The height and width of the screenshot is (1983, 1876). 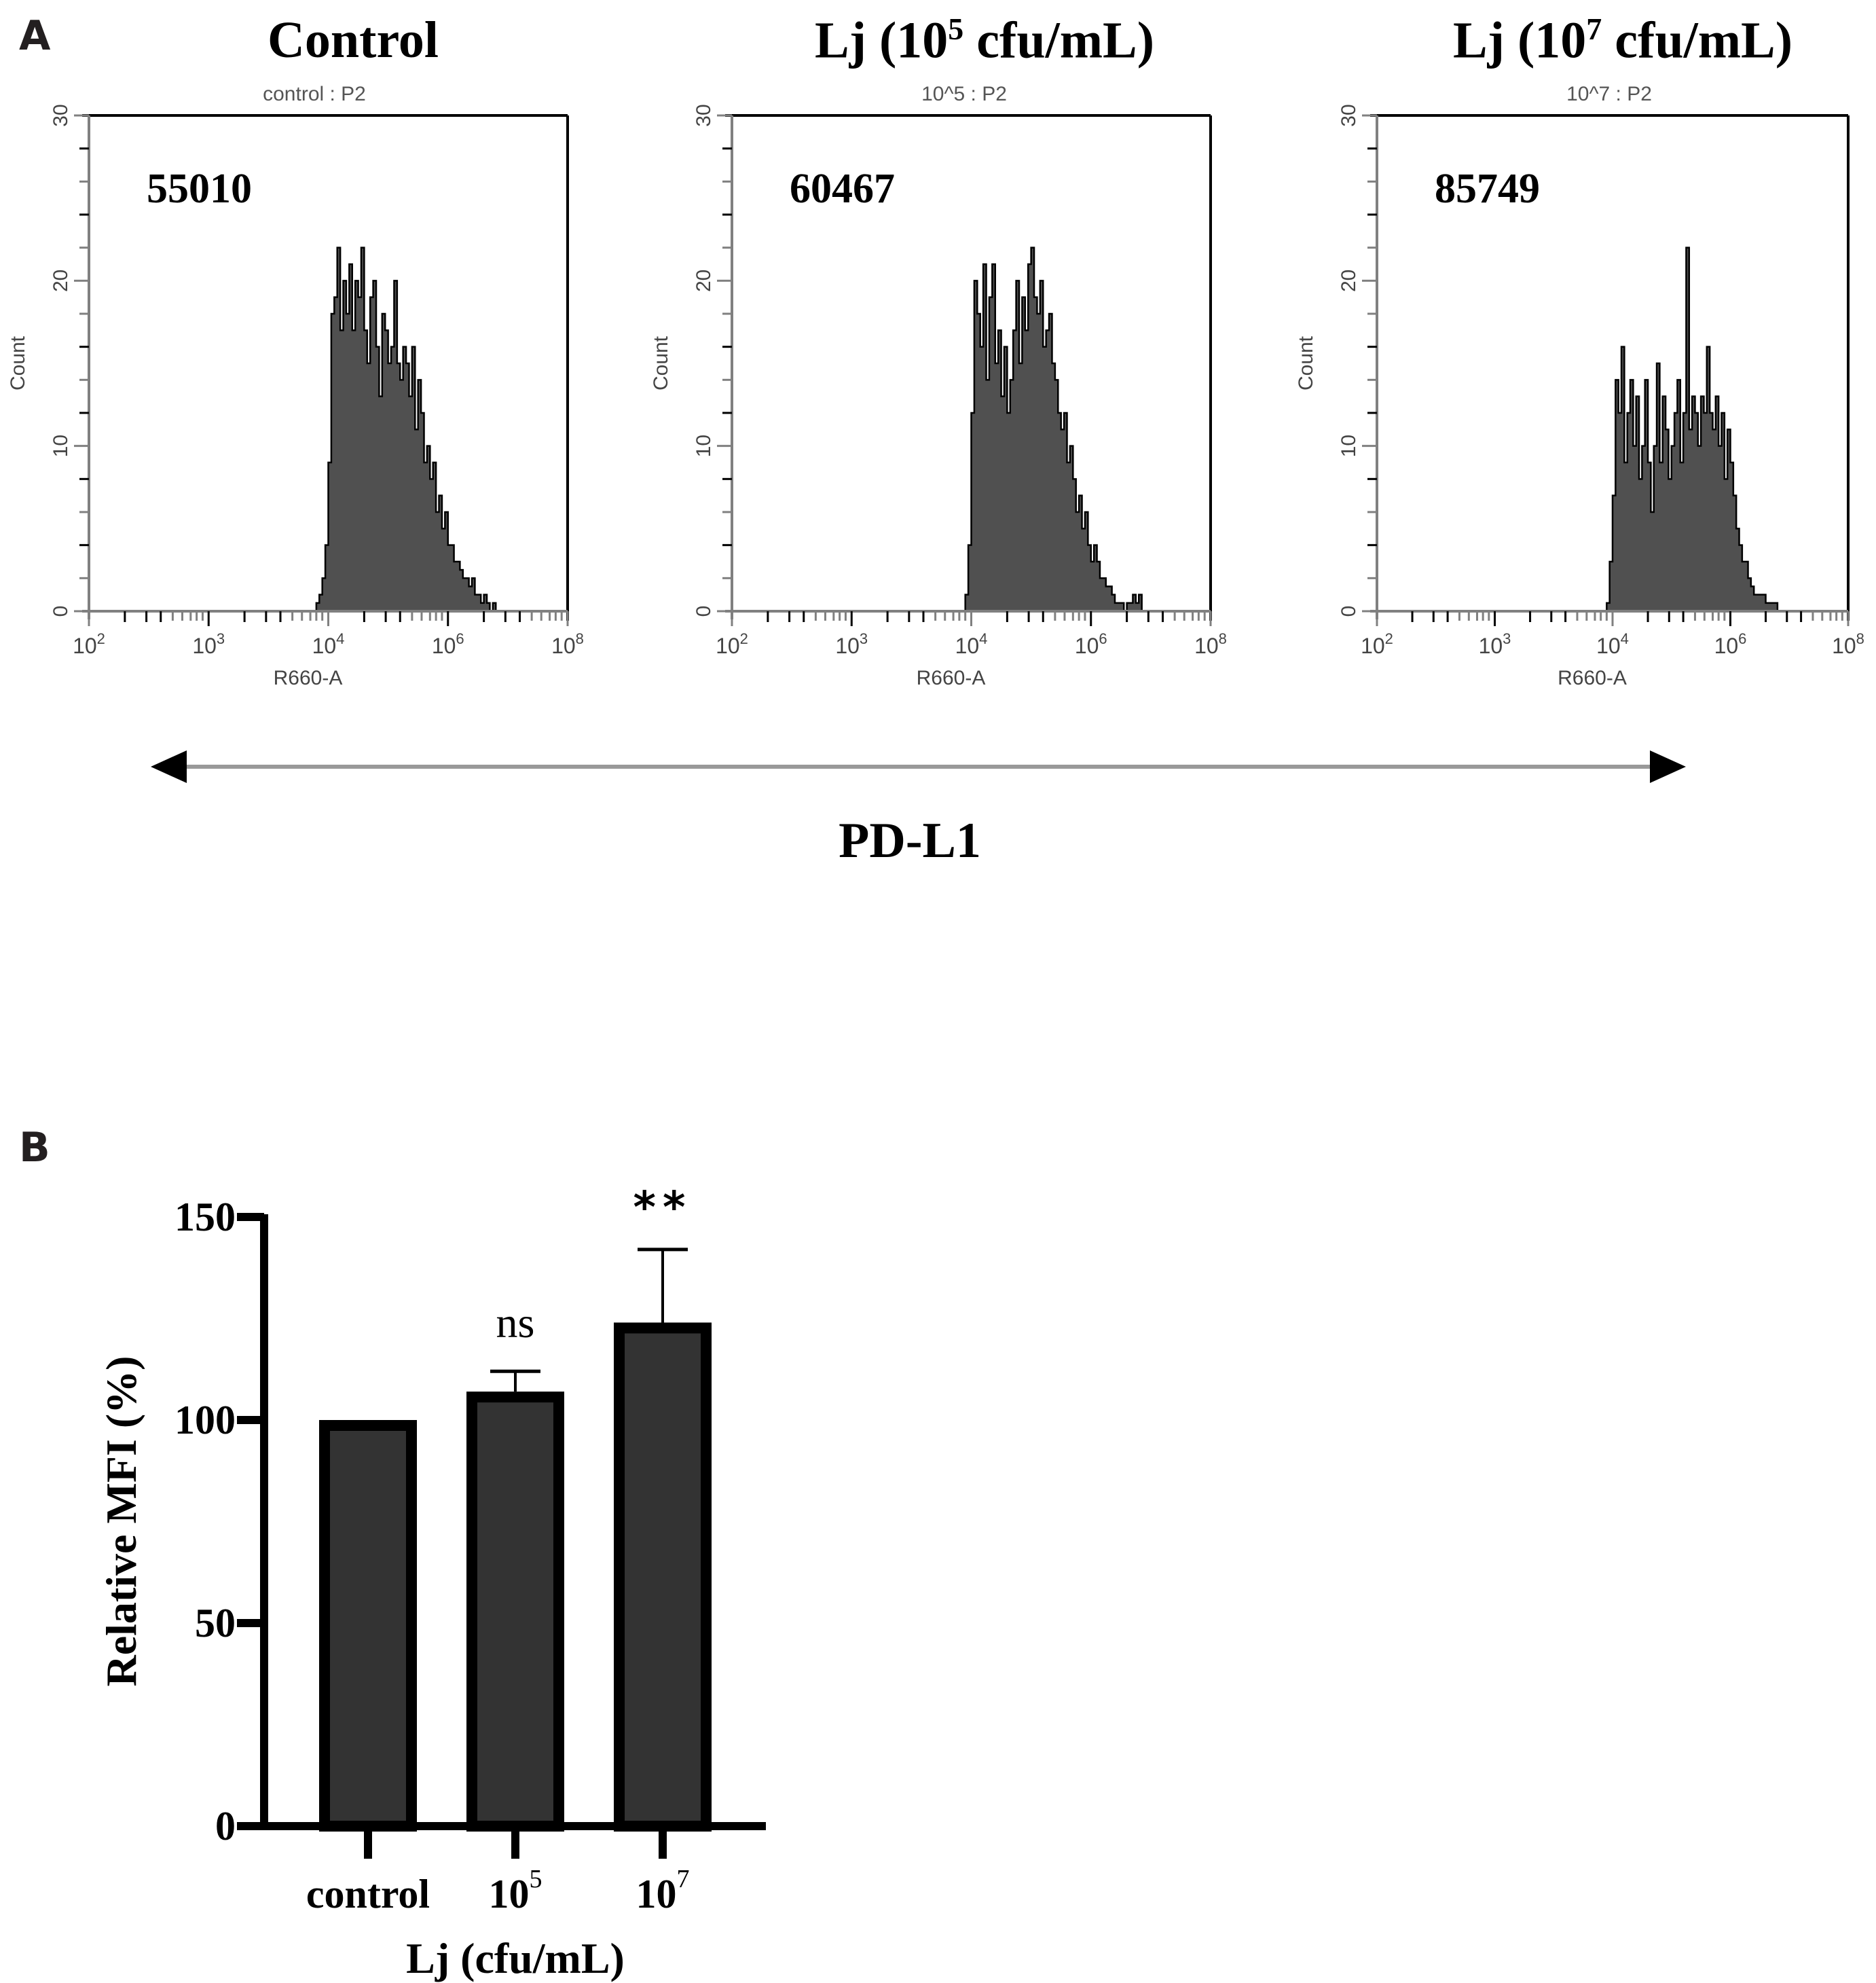 I want to click on significance-label: **, so click(x=663, y=1208).